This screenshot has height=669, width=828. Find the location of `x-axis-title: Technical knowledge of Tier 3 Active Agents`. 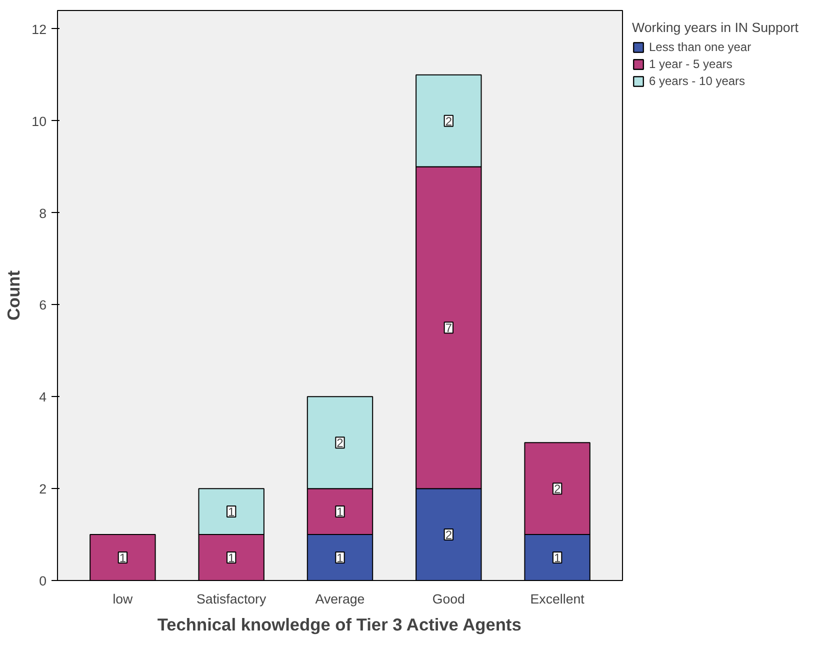

x-axis-title: Technical knowledge of Tier 3 Active Agents is located at coordinates (339, 624).